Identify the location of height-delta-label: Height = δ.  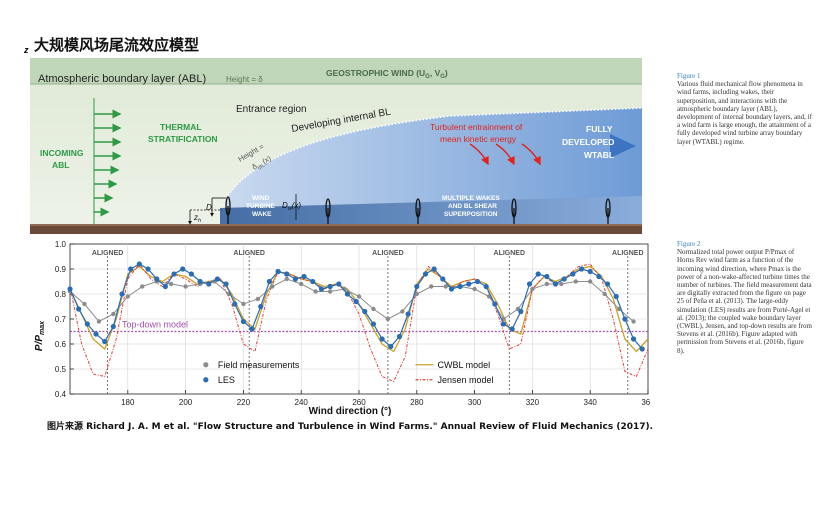
(244, 79).